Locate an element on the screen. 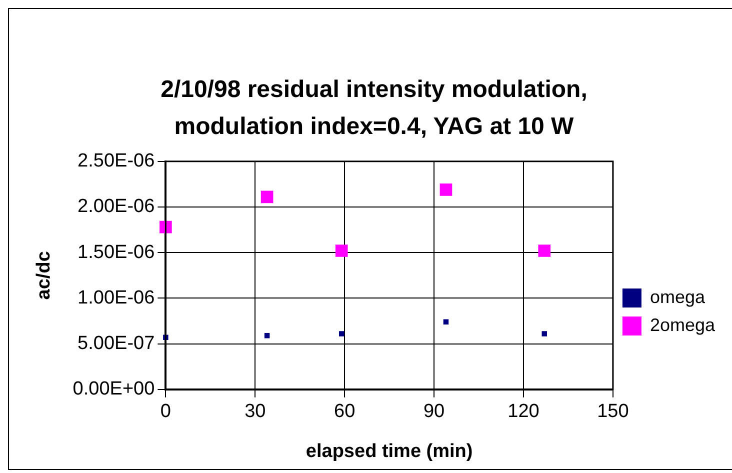  y-tick-label: 5.00E-07 is located at coordinates (116, 343).